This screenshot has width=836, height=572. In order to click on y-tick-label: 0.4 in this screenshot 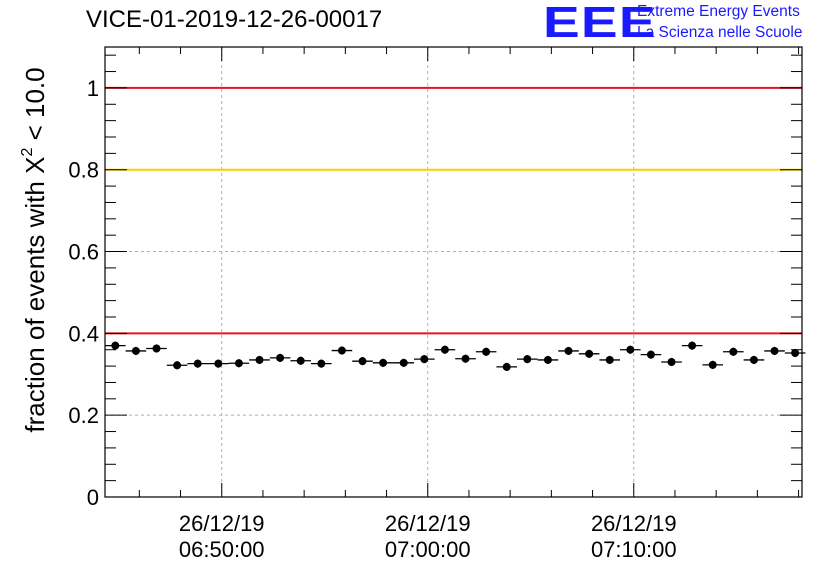, I will do `click(83, 333)`.